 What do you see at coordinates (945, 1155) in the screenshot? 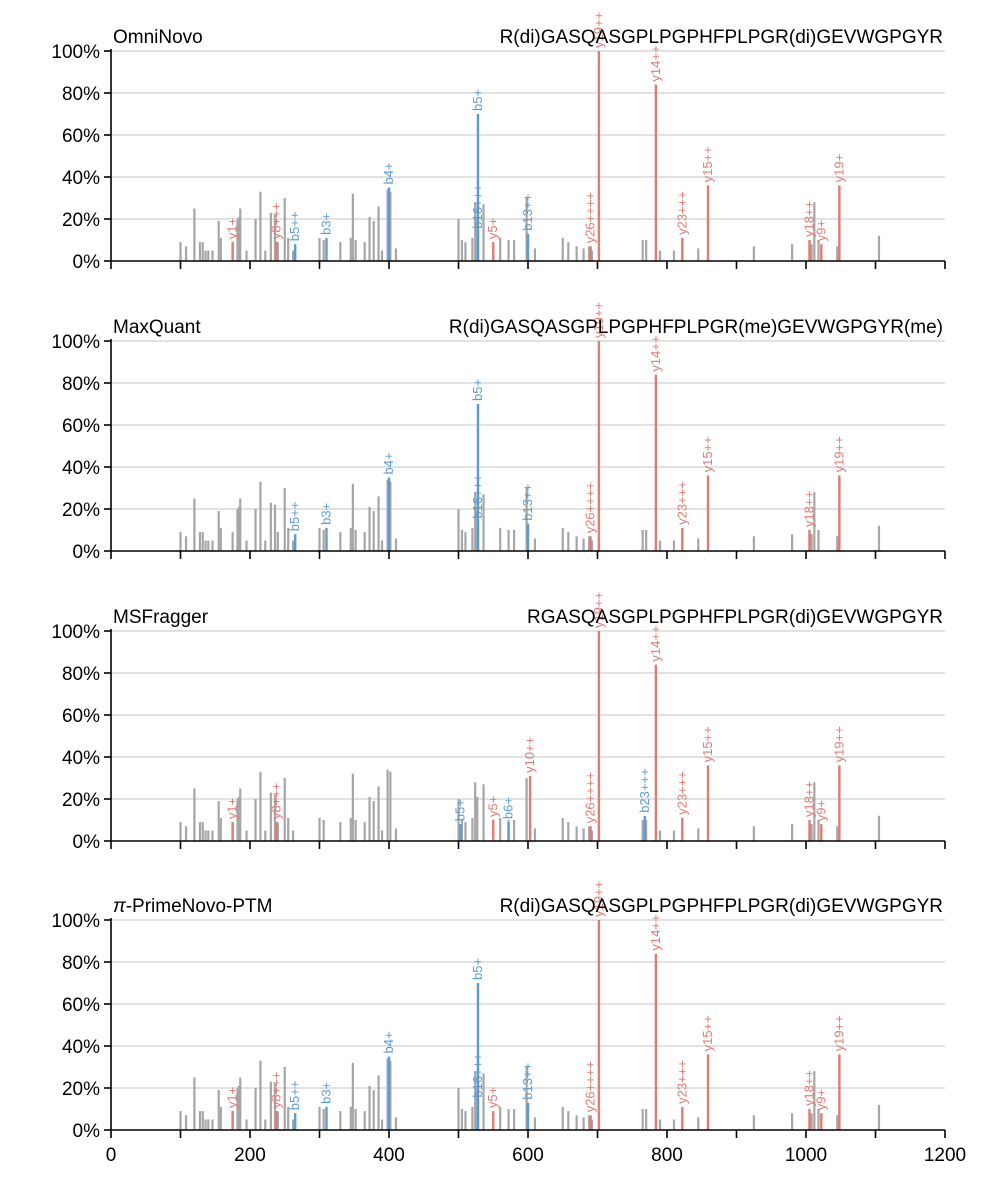
I see `x-tick-label: 1200` at bounding box center [945, 1155].